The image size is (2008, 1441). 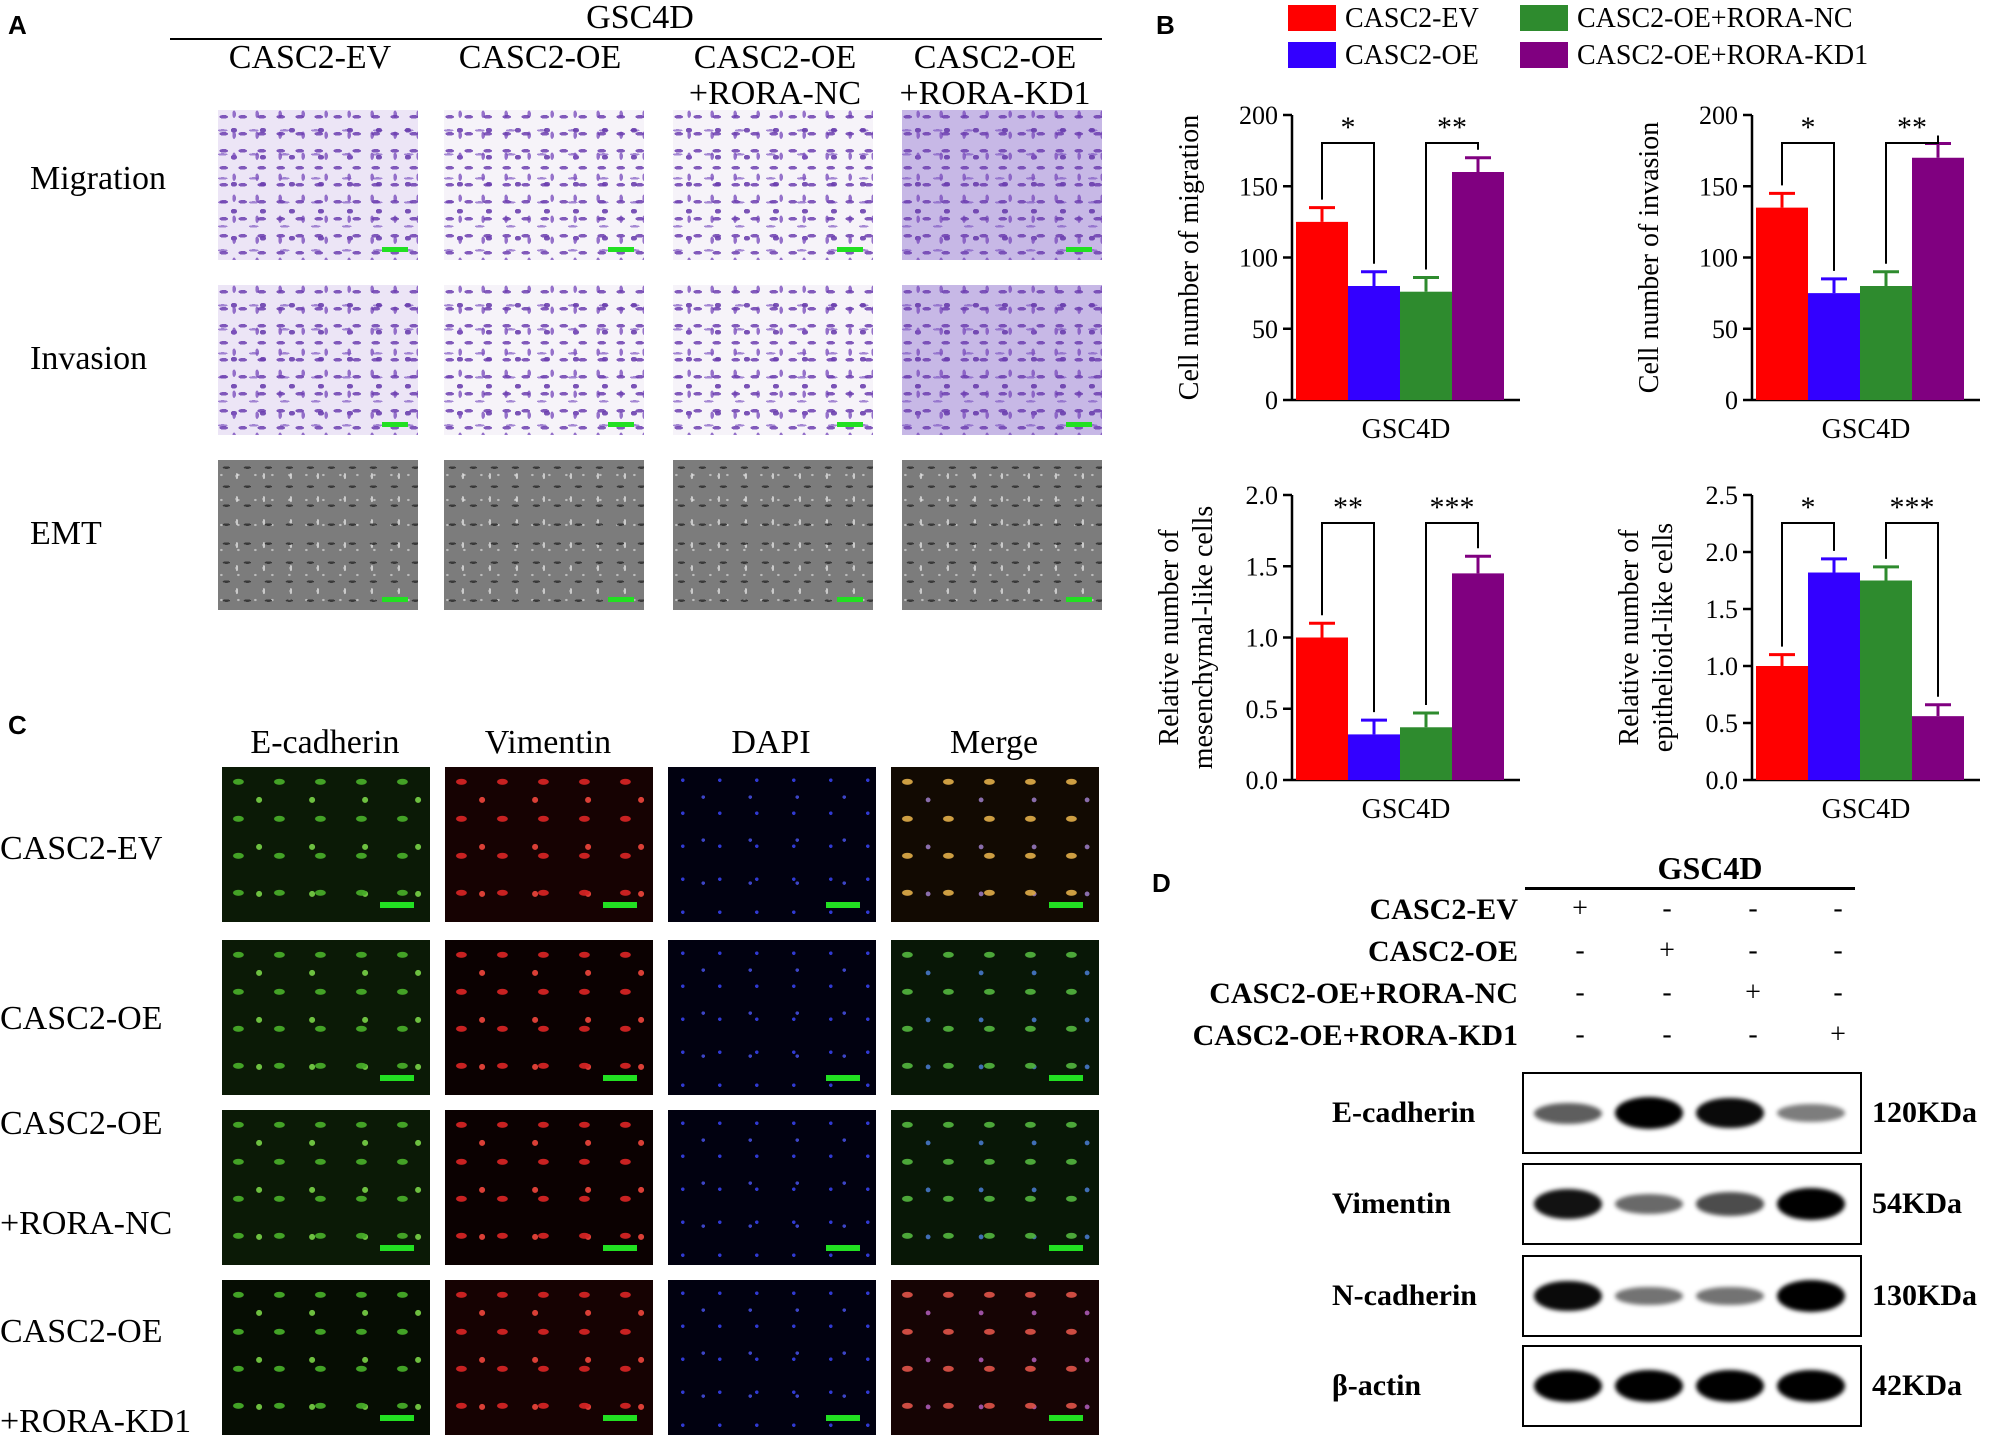 What do you see at coordinates (1718, 258) in the screenshot?
I see `y-tick-label: 100` at bounding box center [1718, 258].